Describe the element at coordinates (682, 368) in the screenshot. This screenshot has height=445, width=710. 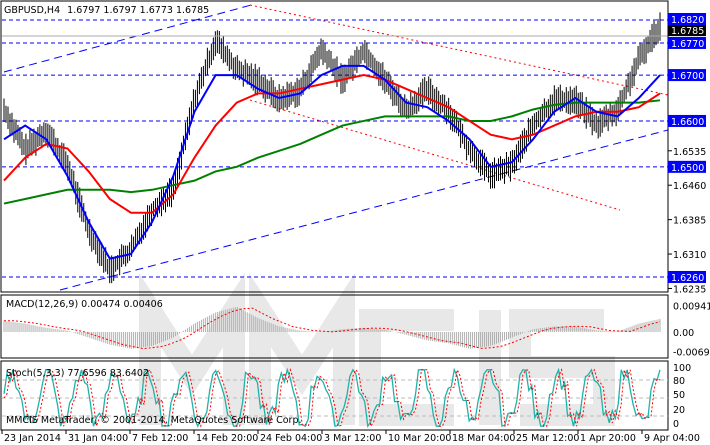
I see `stoch-tick-label: 100` at that location.